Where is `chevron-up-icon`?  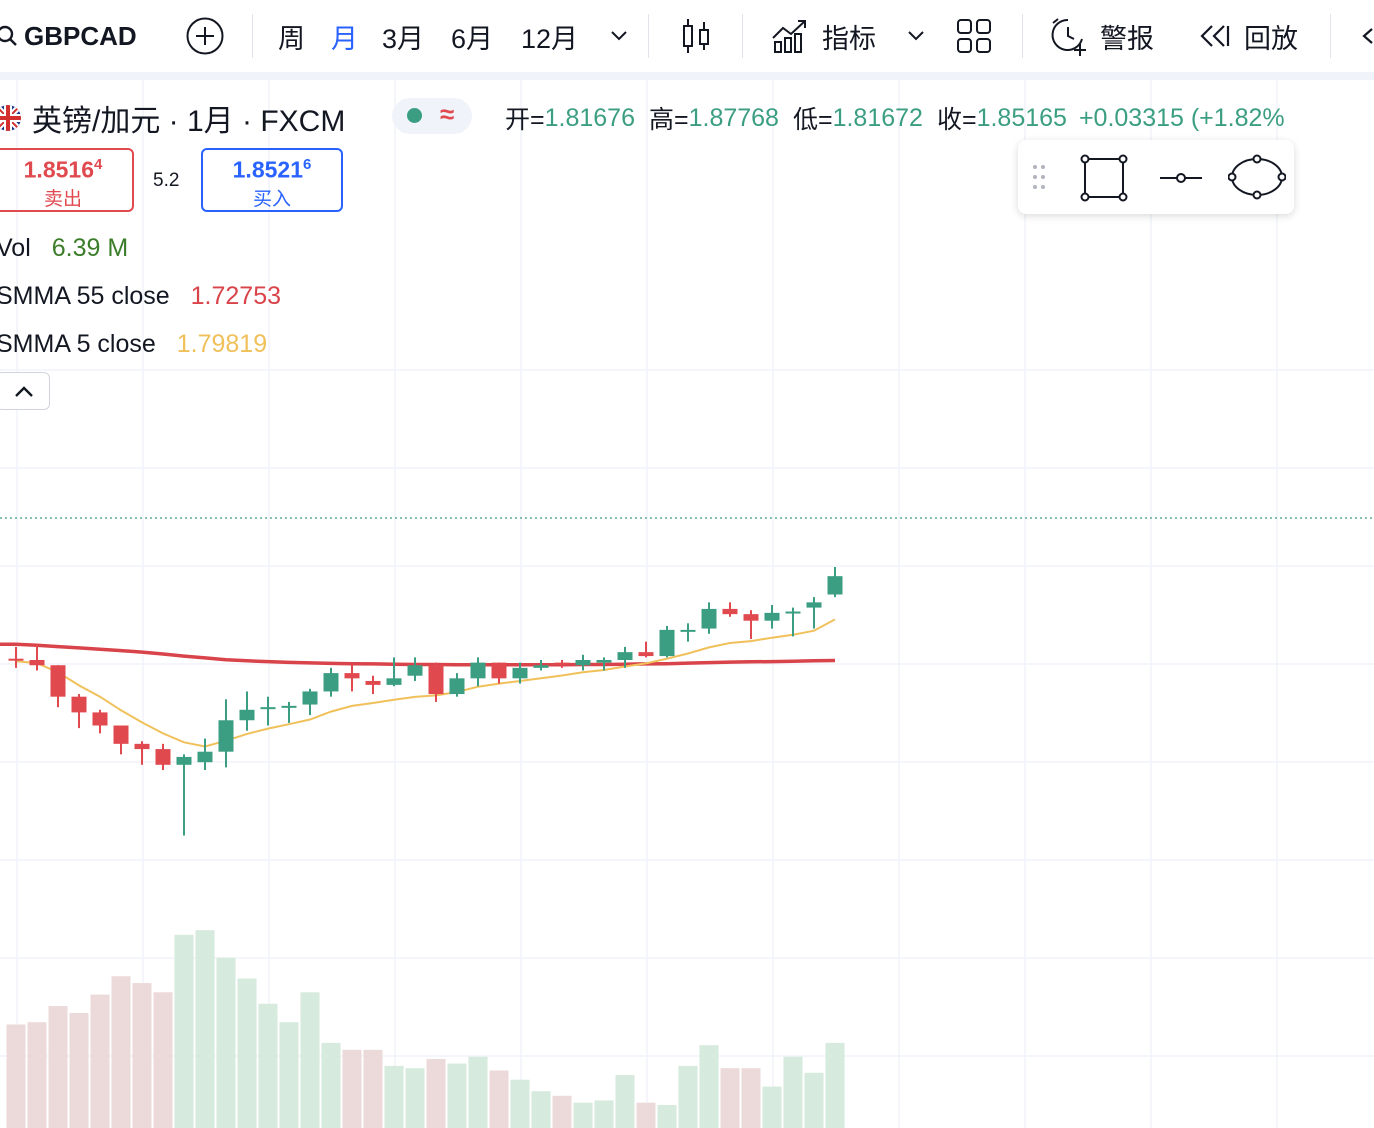 chevron-up-icon is located at coordinates (24, 391).